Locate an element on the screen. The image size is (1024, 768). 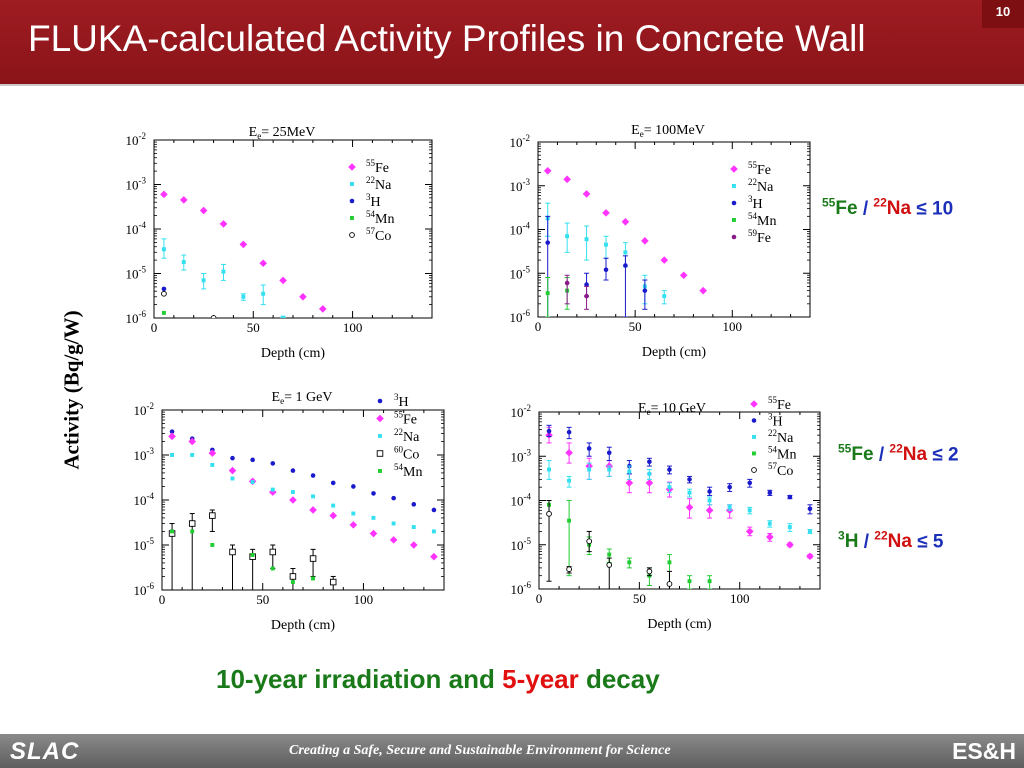
data-layer is located at coordinates (303, 509).